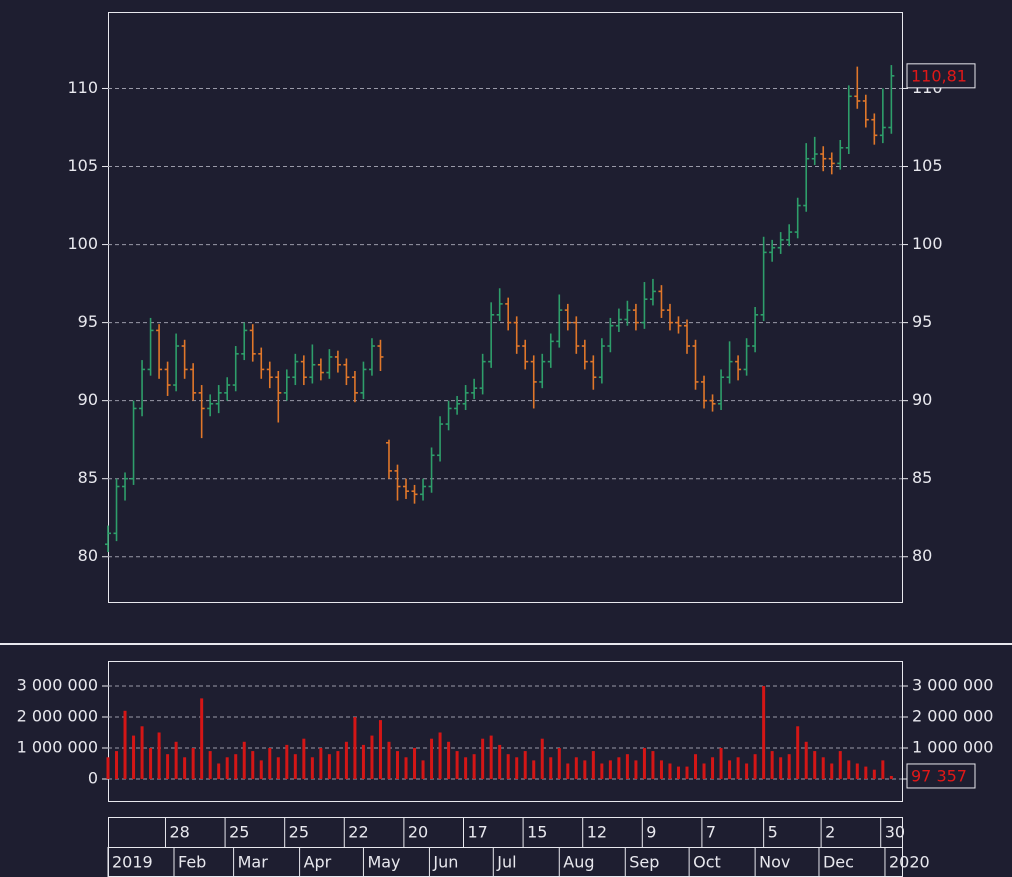 The height and width of the screenshot is (877, 1012). What do you see at coordinates (418, 832) in the screenshot?
I see `date-tick-label: 20` at bounding box center [418, 832].